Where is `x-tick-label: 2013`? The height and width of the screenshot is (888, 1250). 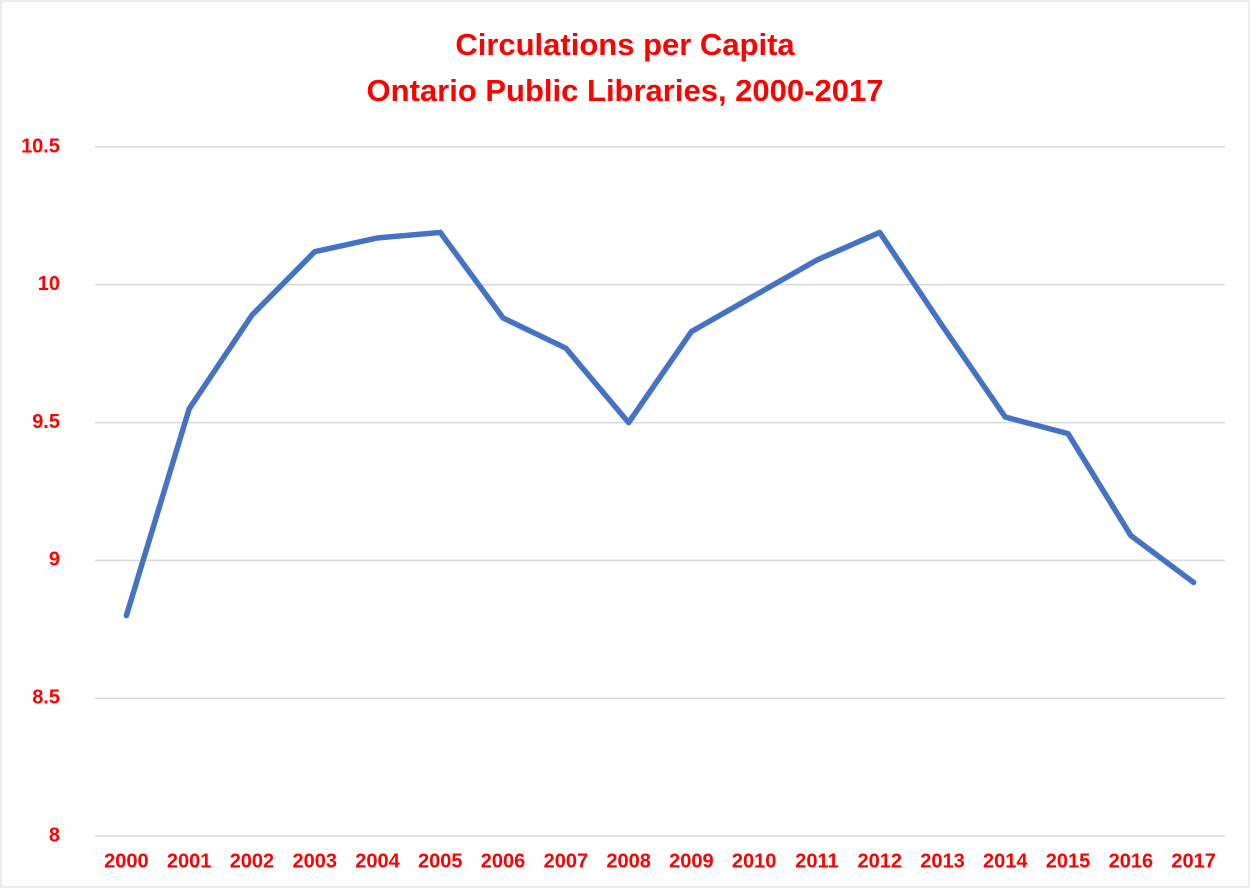
x-tick-label: 2013 is located at coordinates (942, 861).